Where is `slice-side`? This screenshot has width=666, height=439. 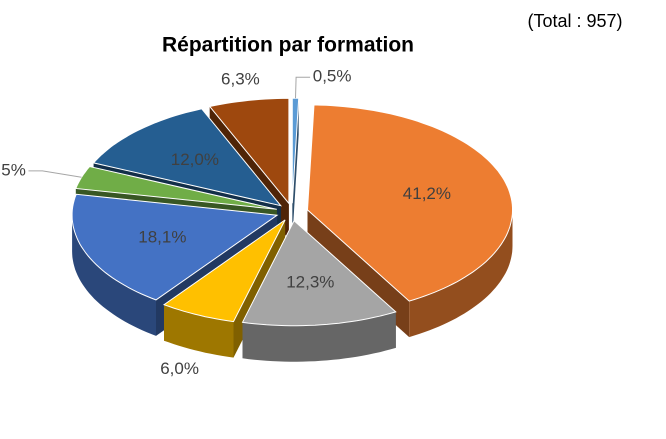
slice-side is located at coordinates (295, 169).